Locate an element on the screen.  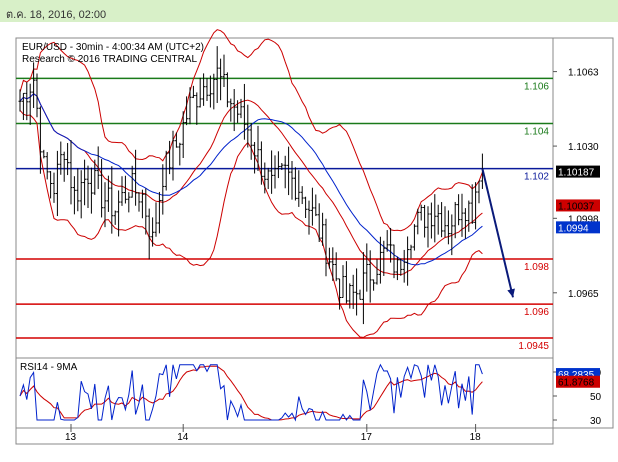
price-tick-label: 1.0998 is located at coordinates (583, 219).